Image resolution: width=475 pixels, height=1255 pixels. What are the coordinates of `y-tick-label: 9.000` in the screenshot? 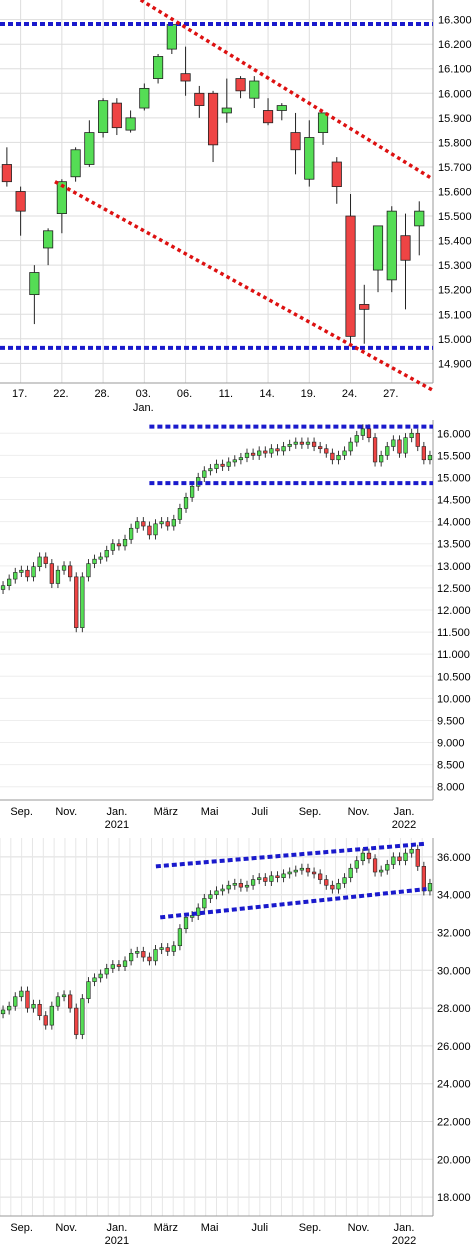 It's located at (451, 744).